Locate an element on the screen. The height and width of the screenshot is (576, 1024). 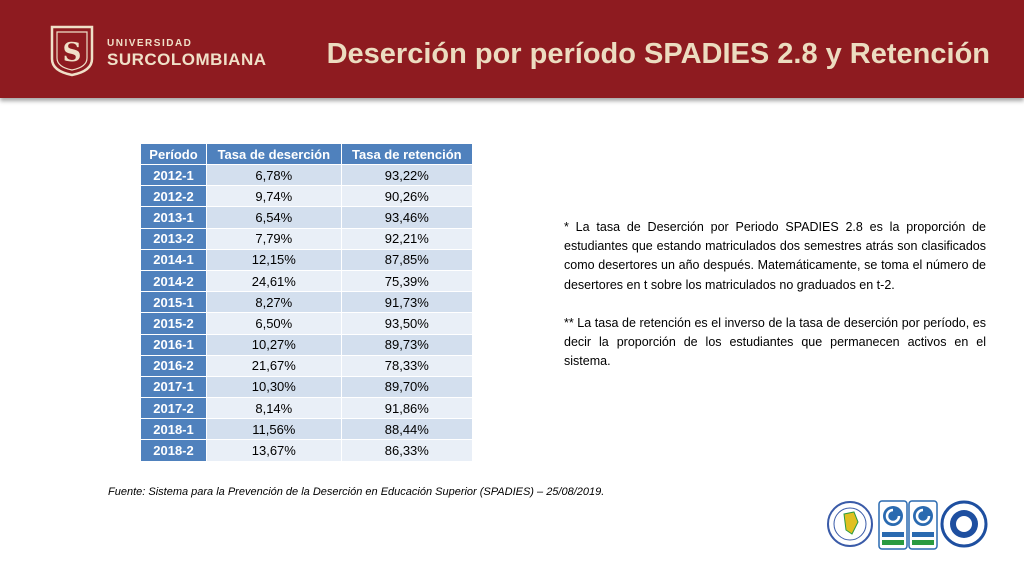
table-row: 2012-1 6,78% 93,22% is located at coordinates (307, 175).